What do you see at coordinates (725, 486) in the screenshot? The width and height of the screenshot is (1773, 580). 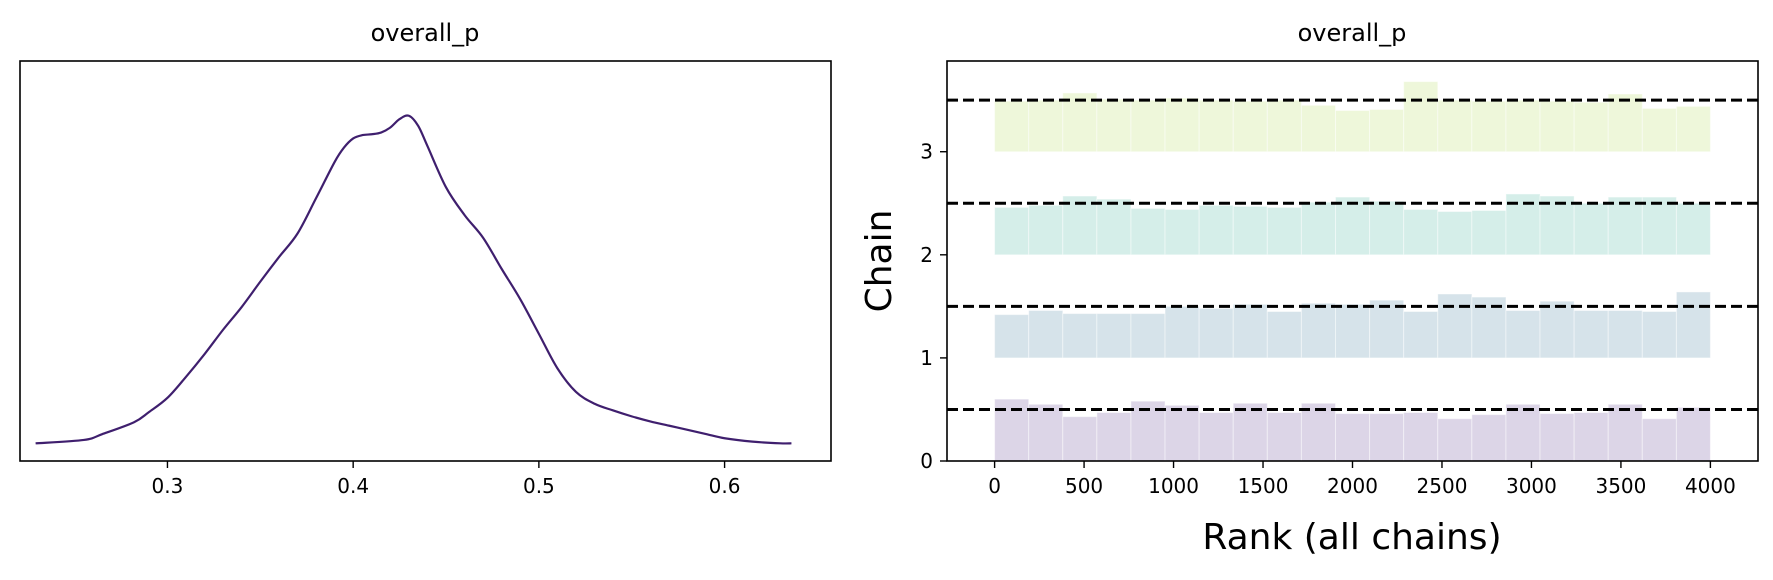 I see `density-x-tick-label: 0.6` at bounding box center [725, 486].